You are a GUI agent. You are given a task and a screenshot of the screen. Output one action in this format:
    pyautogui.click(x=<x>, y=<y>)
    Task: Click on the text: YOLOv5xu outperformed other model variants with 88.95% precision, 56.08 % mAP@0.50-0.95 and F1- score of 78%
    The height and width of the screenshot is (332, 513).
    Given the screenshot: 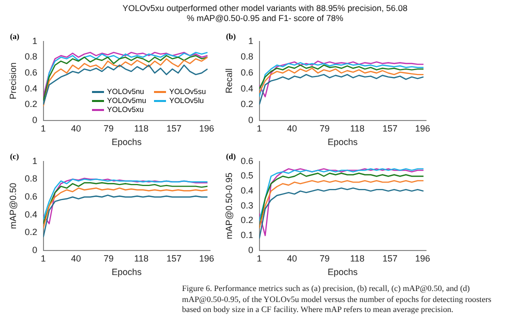 What is the action you would take?
    pyautogui.click(x=265, y=13)
    